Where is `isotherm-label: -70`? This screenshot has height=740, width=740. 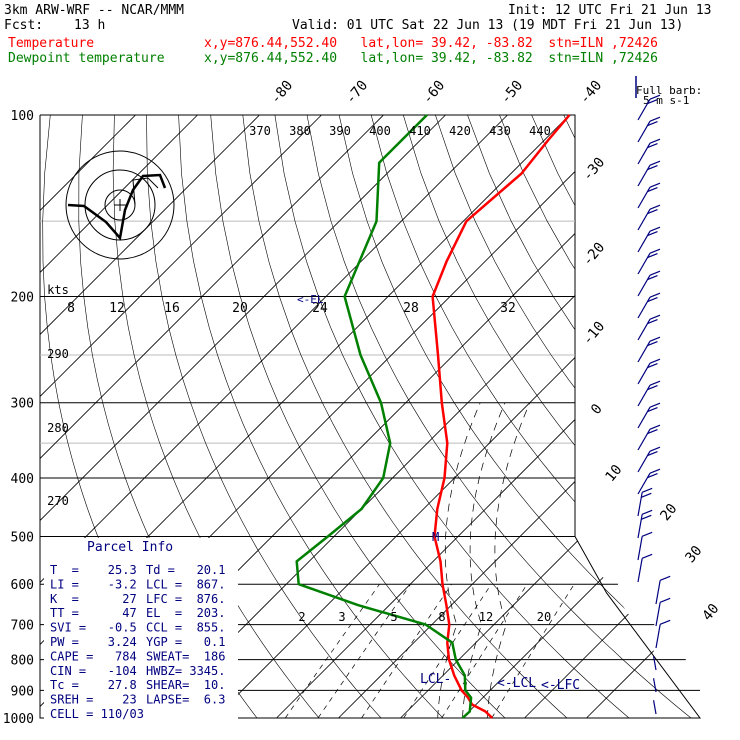
isotherm-label: -70 is located at coordinates (357, 93).